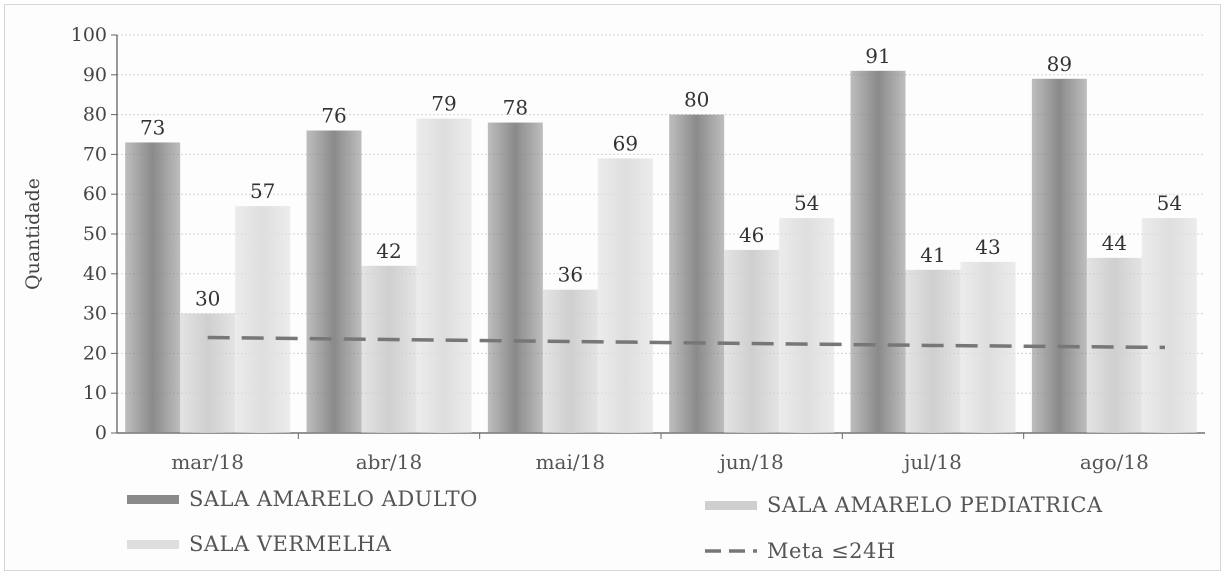  I want to click on y-tick-label: 70, so click(95, 154).